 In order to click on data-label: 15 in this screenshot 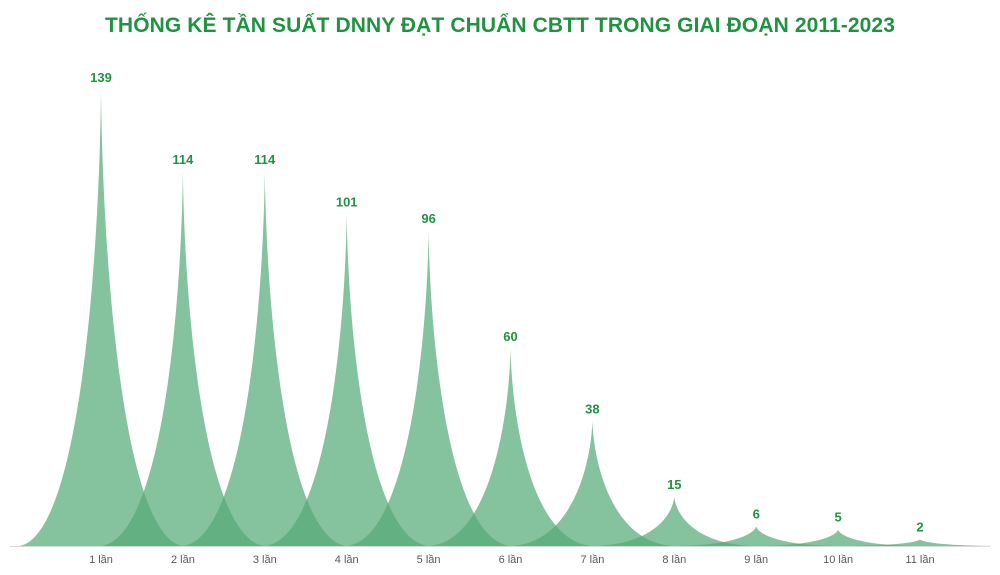, I will do `click(674, 484)`.